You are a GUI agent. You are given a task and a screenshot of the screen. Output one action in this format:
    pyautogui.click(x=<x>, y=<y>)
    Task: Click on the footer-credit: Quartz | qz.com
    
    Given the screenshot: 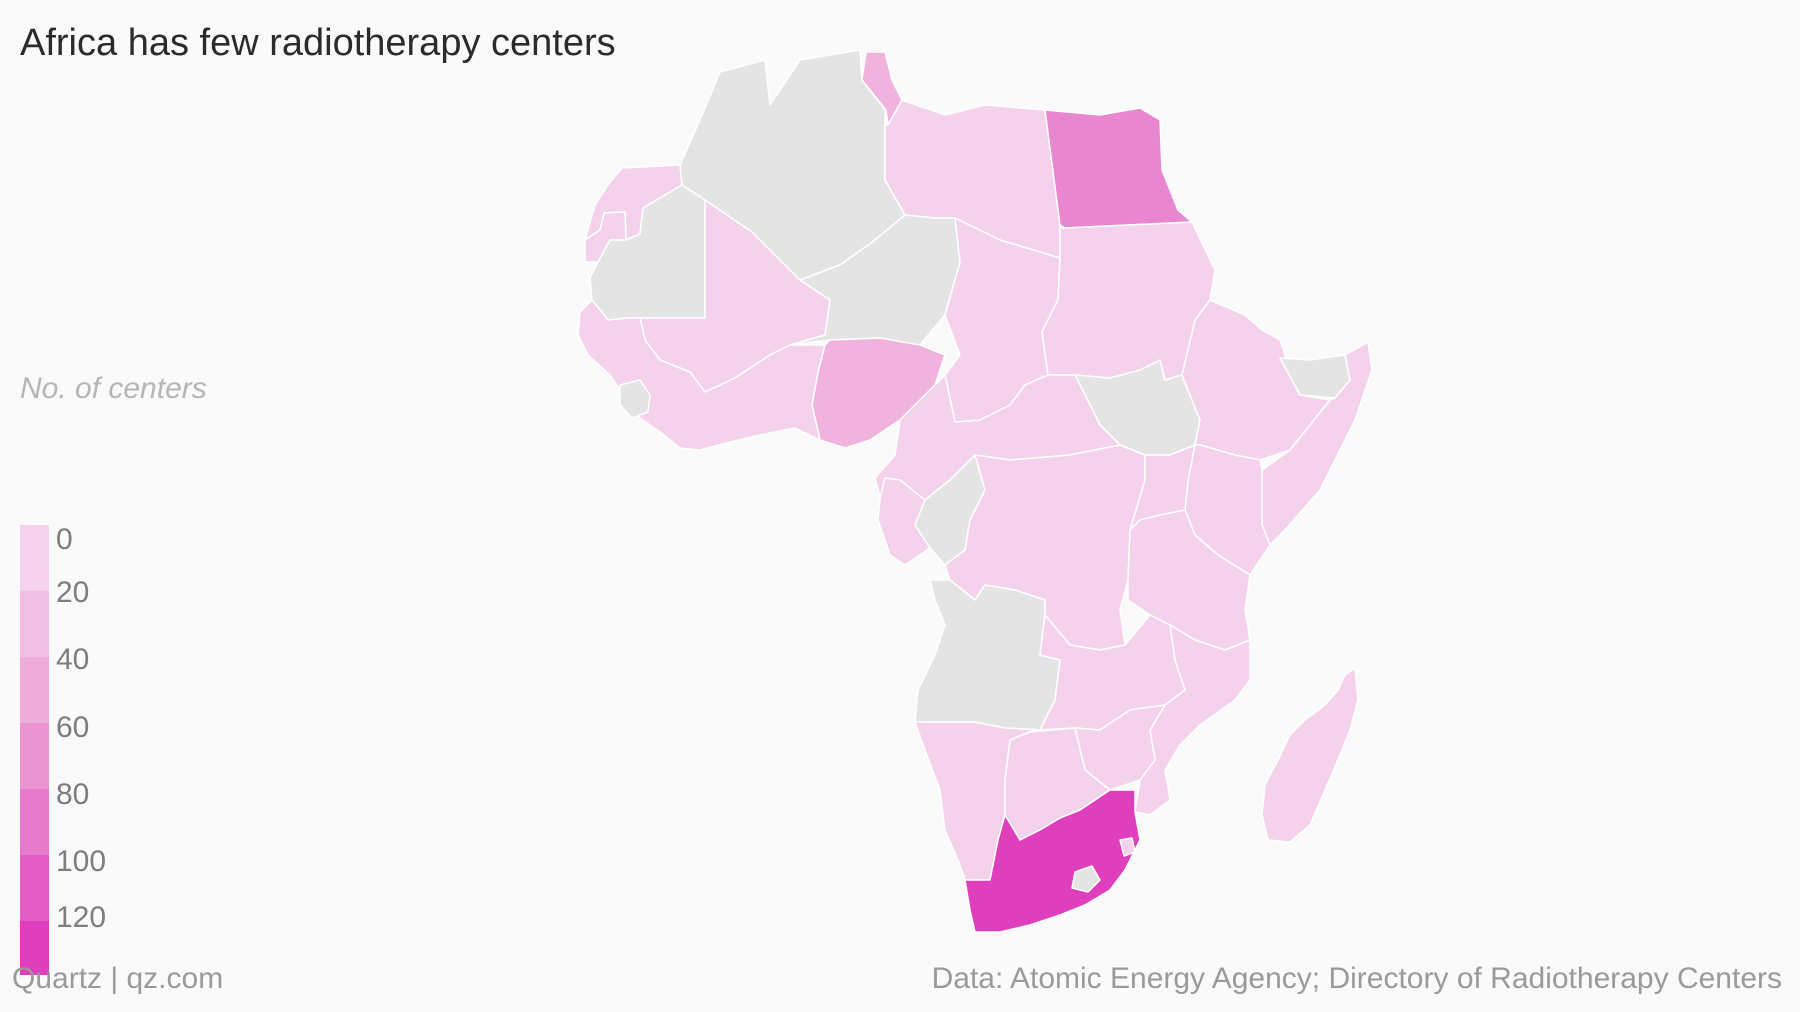 What is the action you would take?
    pyautogui.click(x=118, y=978)
    